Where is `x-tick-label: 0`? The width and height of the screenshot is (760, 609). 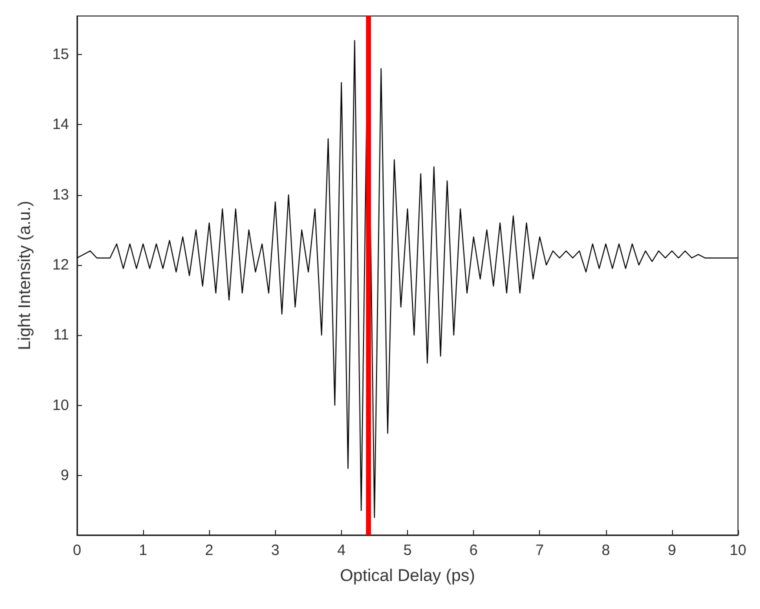 x-tick-label: 0 is located at coordinates (77, 550).